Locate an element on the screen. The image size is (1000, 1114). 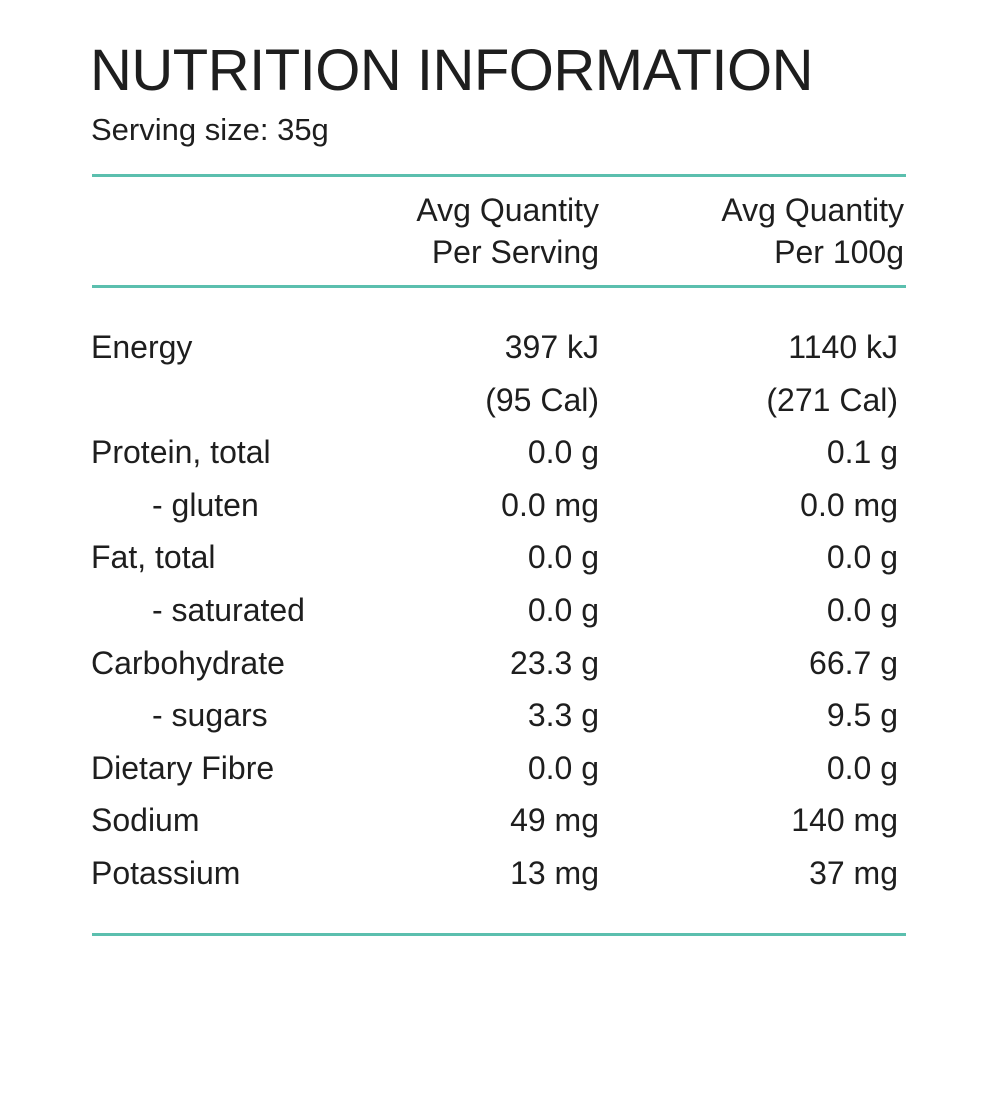
nutrient-value: (271 Cal) is located at coordinates (832, 399).